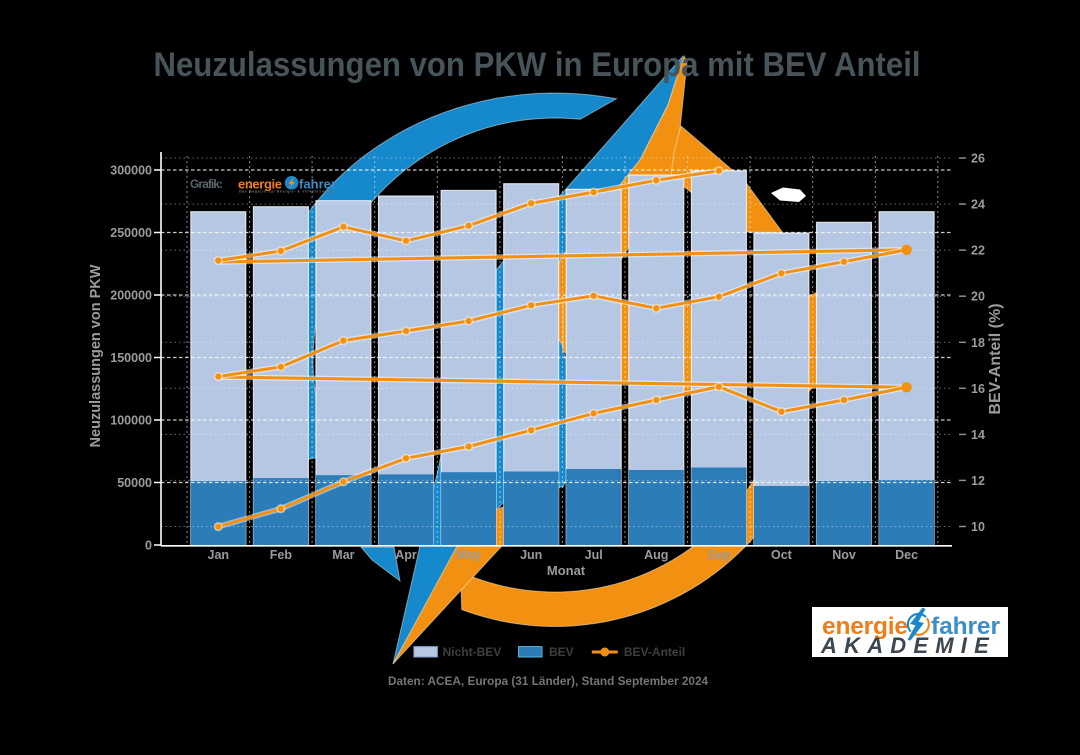 This screenshot has width=1080, height=755. What do you see at coordinates (406, 555) in the screenshot?
I see `svg-text: Apr` at bounding box center [406, 555].